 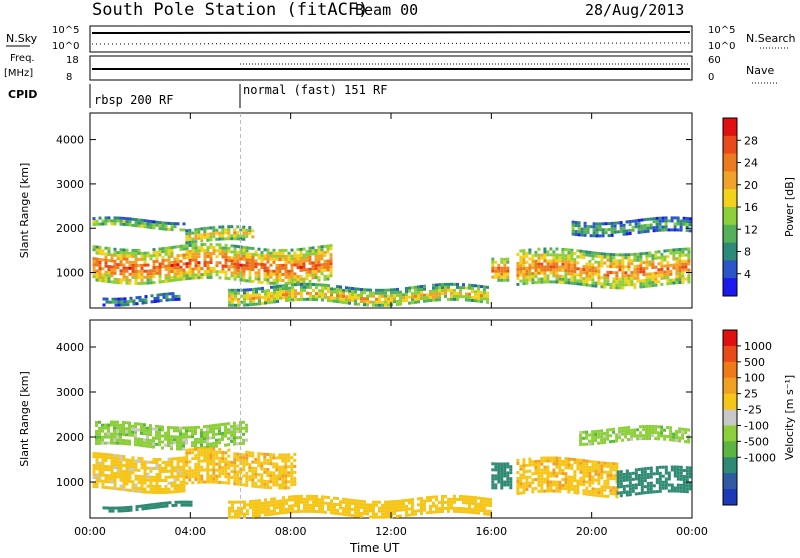 What do you see at coordinates (730, 417) in the screenshot?
I see `colorbar-cell` at bounding box center [730, 417].